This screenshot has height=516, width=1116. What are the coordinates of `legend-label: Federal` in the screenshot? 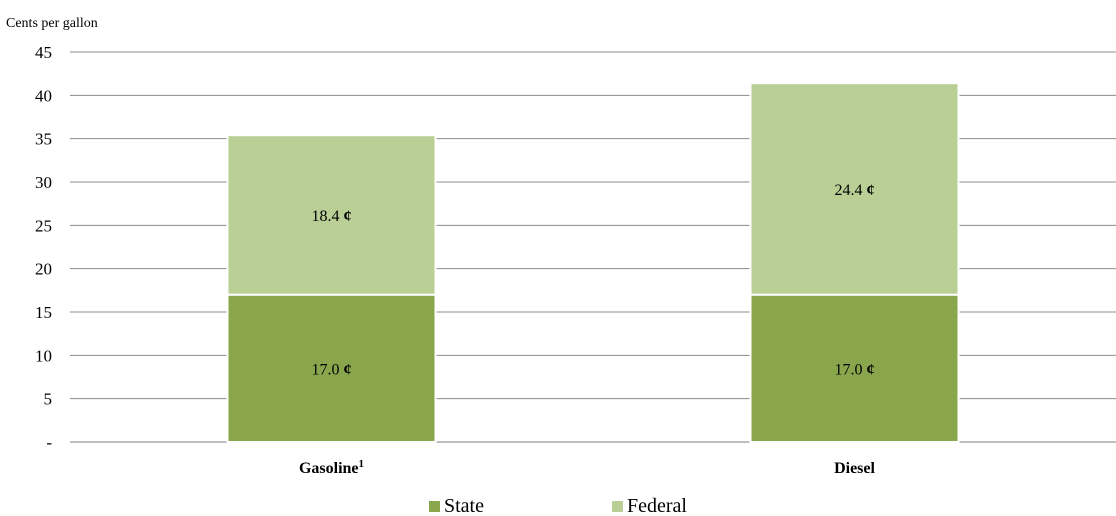 It's located at (657, 505).